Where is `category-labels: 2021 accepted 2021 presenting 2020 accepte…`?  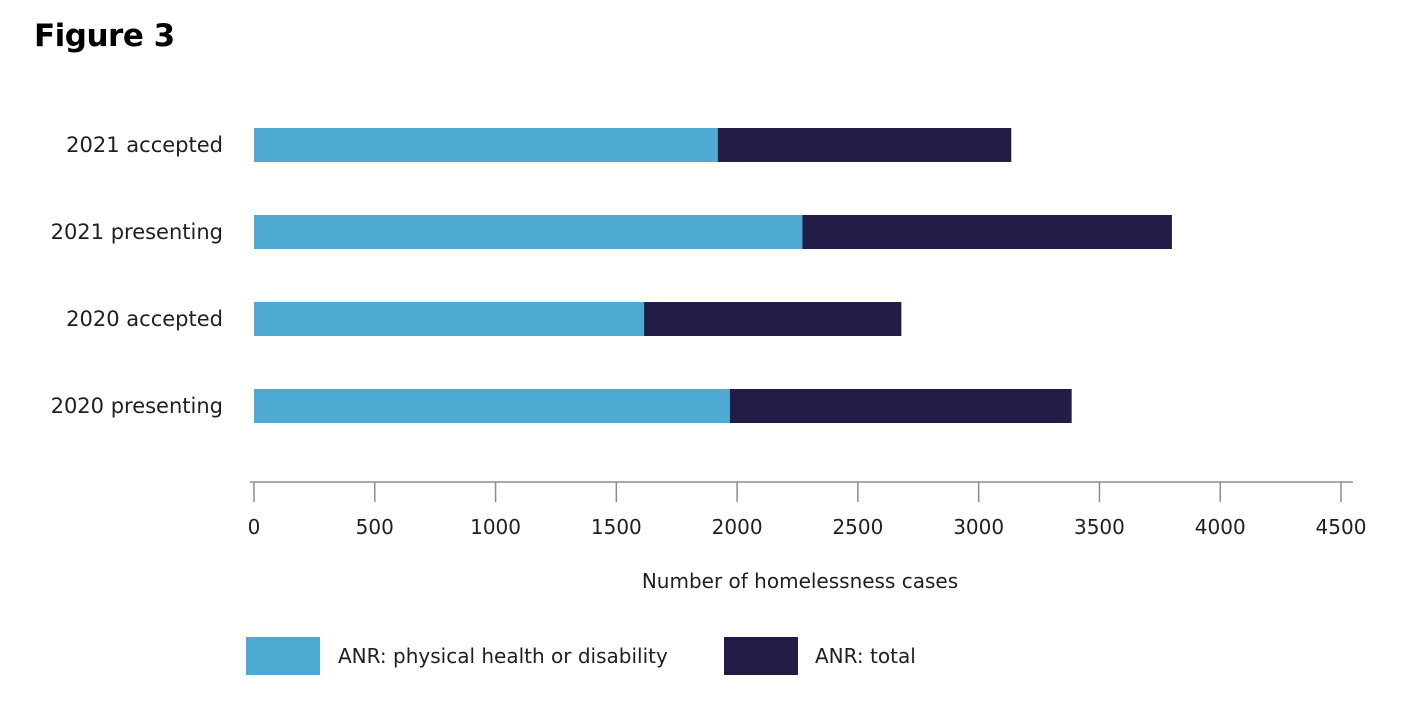 category-labels: 2021 accepted 2021 presenting 2020 accepte… is located at coordinates (137, 275).